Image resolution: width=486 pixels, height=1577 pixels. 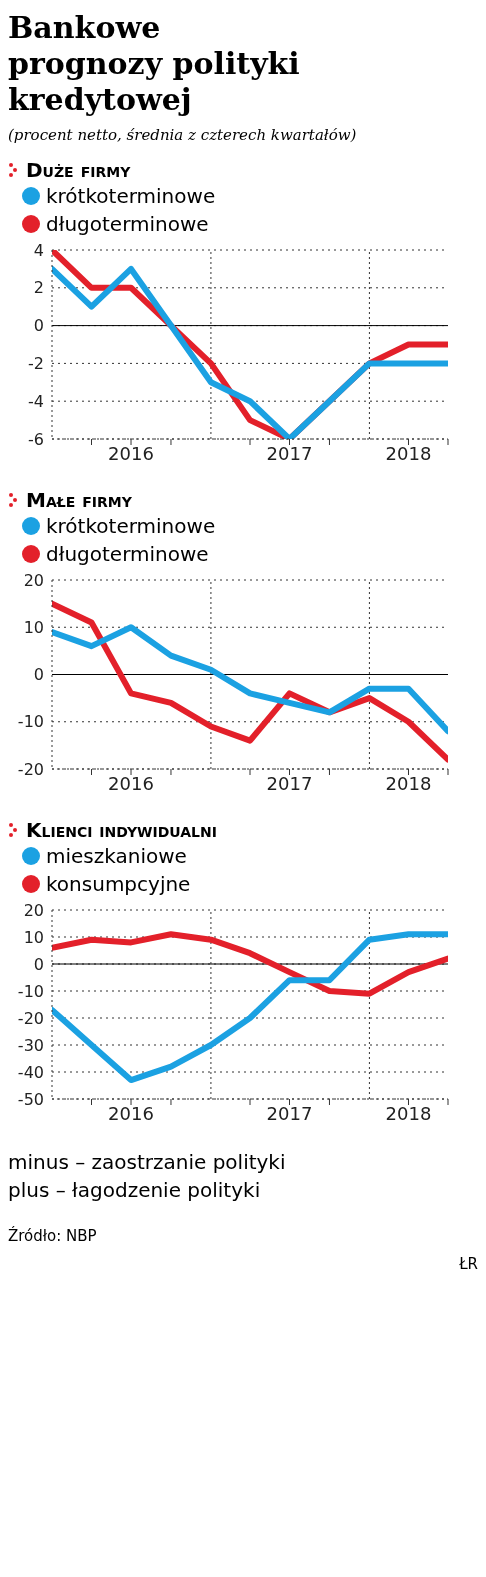 What do you see at coordinates (147, 1162) in the screenshot?
I see `text: minus – zaostrzanie polityki` at bounding box center [147, 1162].